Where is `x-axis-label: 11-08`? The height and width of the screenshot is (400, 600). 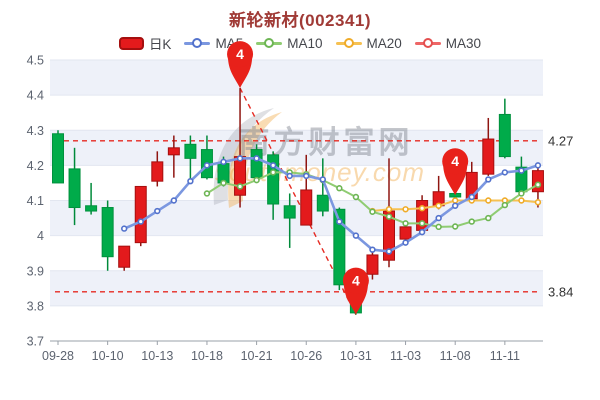 x-axis-label: 11-08 is located at coordinates (455, 356).